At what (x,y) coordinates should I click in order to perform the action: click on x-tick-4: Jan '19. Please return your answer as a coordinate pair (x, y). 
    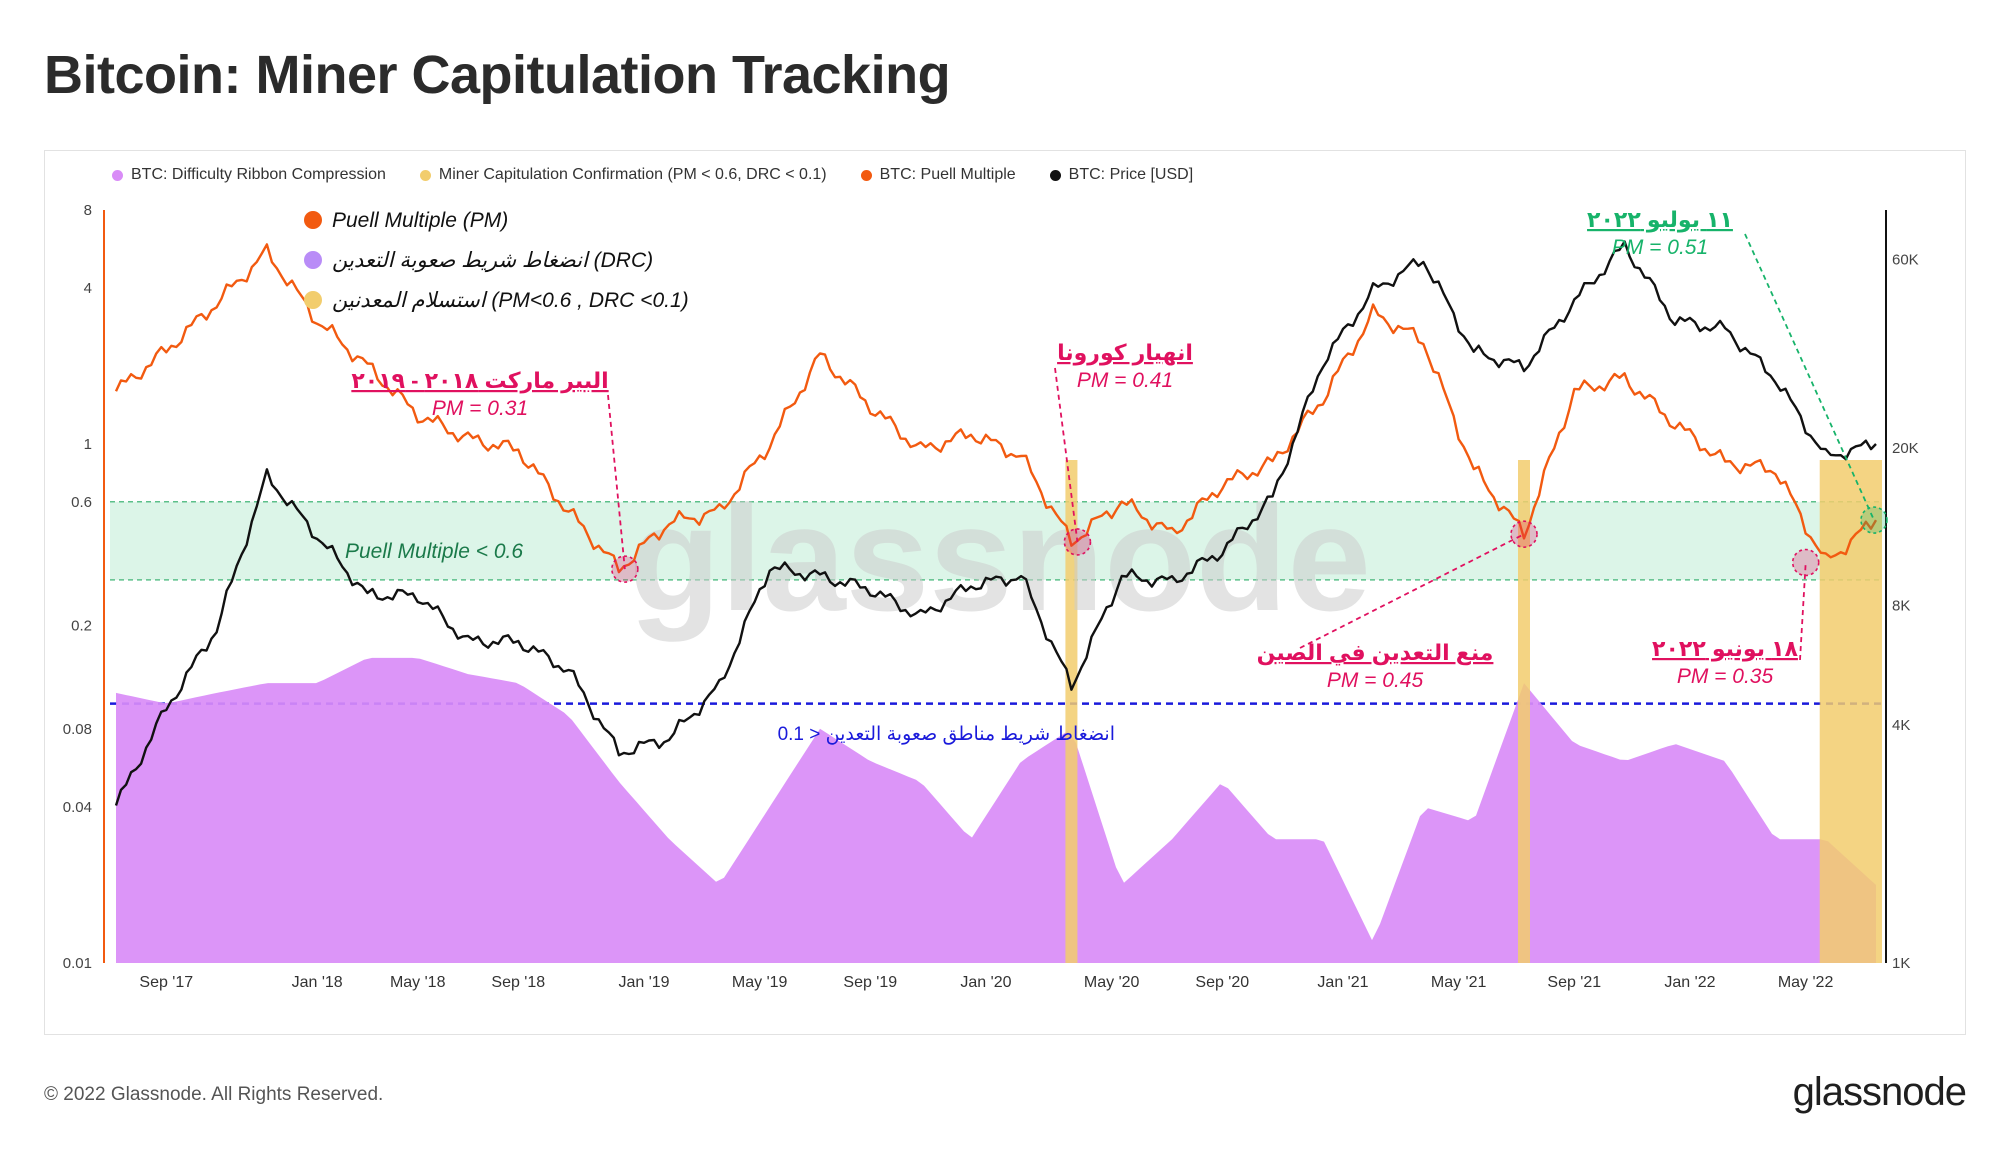
    Looking at the image, I should click on (643, 982).